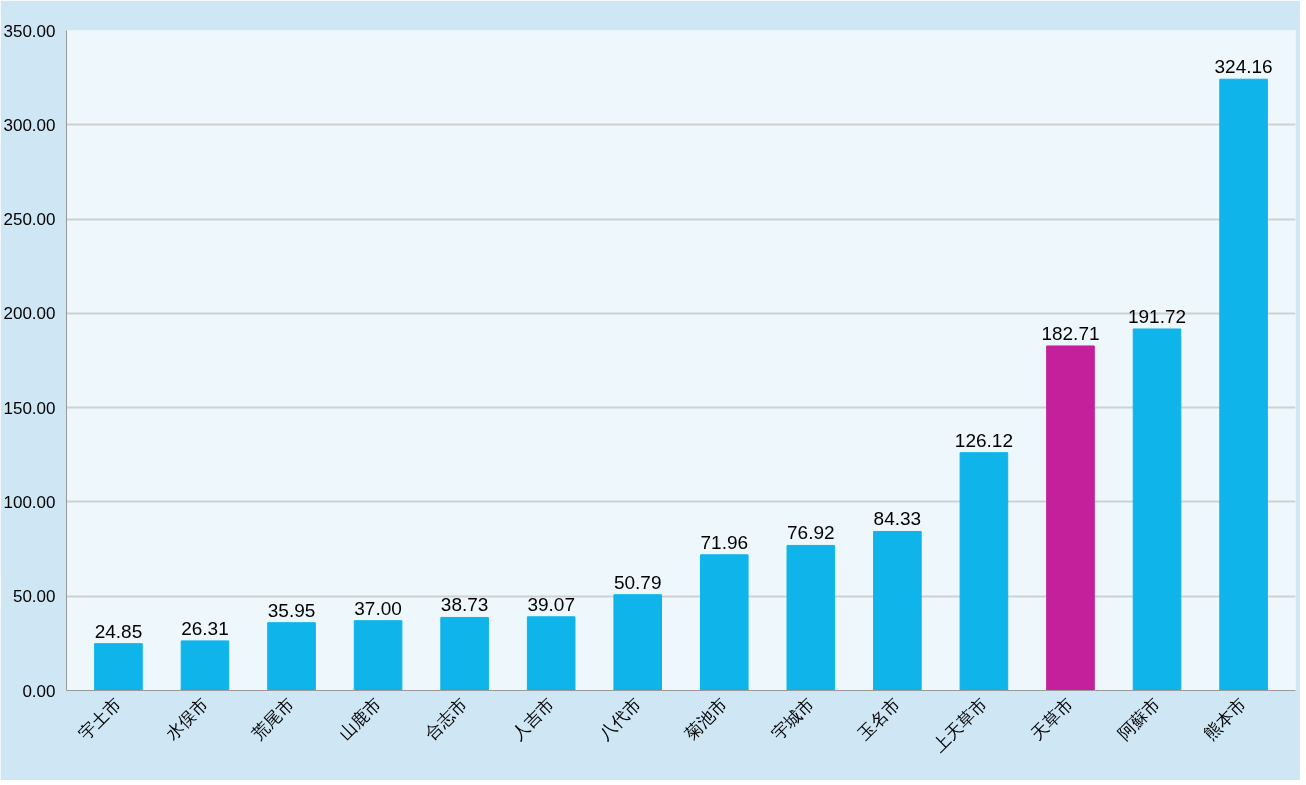 This screenshot has height=785, width=1306. Describe the element at coordinates (29, 408) in the screenshot. I see `y-tick-label: 150.00` at that location.